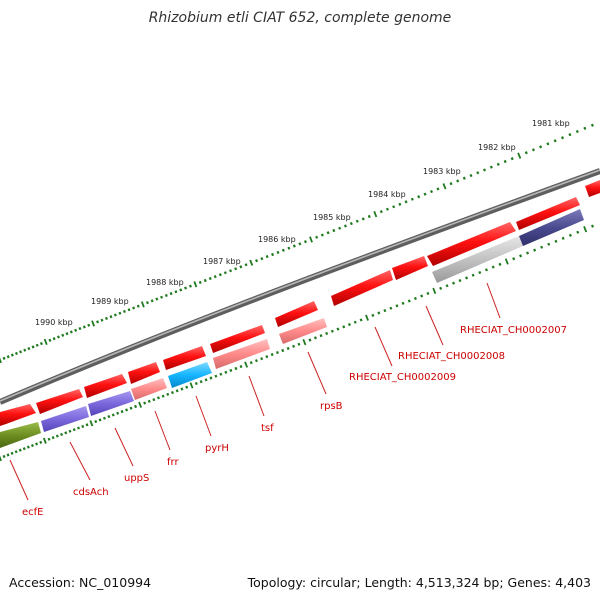  What do you see at coordinates (442, 171) in the screenshot?
I see `scale-label-1983: 1983 kbp` at bounding box center [442, 171].